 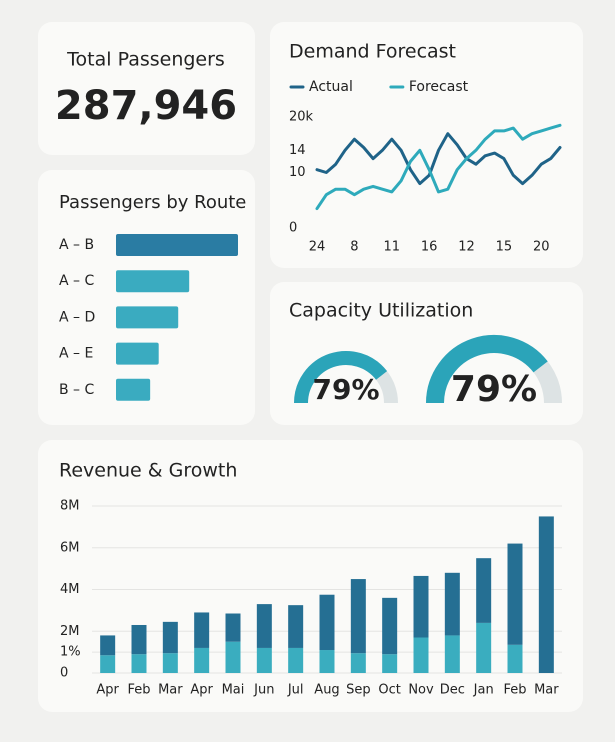 I want to click on y-tick-label: 20k, so click(x=301, y=117).